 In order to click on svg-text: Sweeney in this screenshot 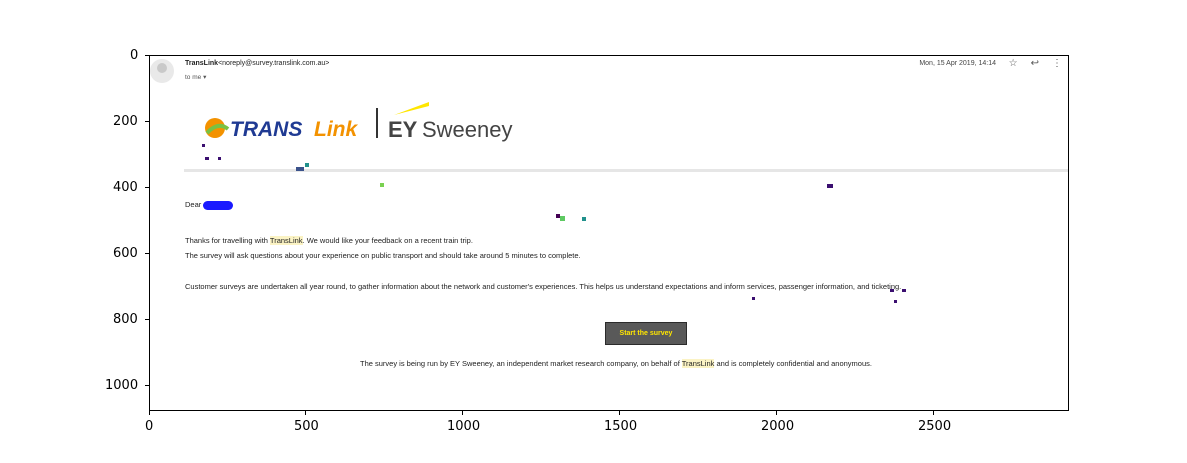, I will do `click(467, 129)`.